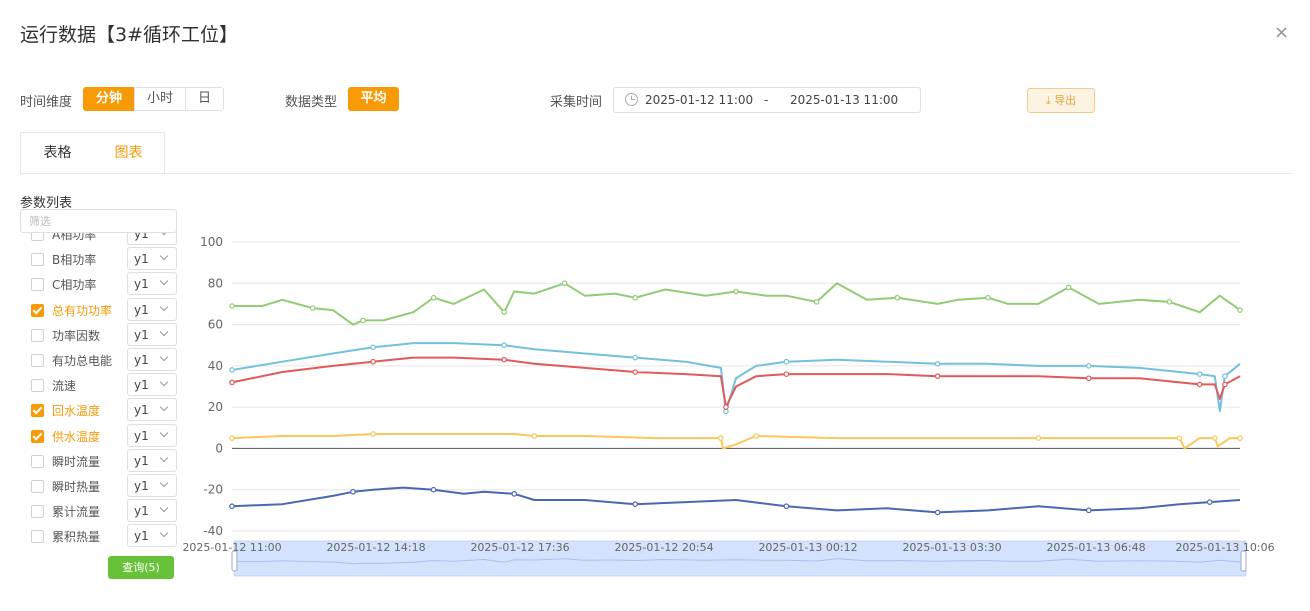 The width and height of the screenshot is (1310, 611). Describe the element at coordinates (1095, 547) in the screenshot. I see `x-tick-label: 2025-01-13 06:48` at that location.